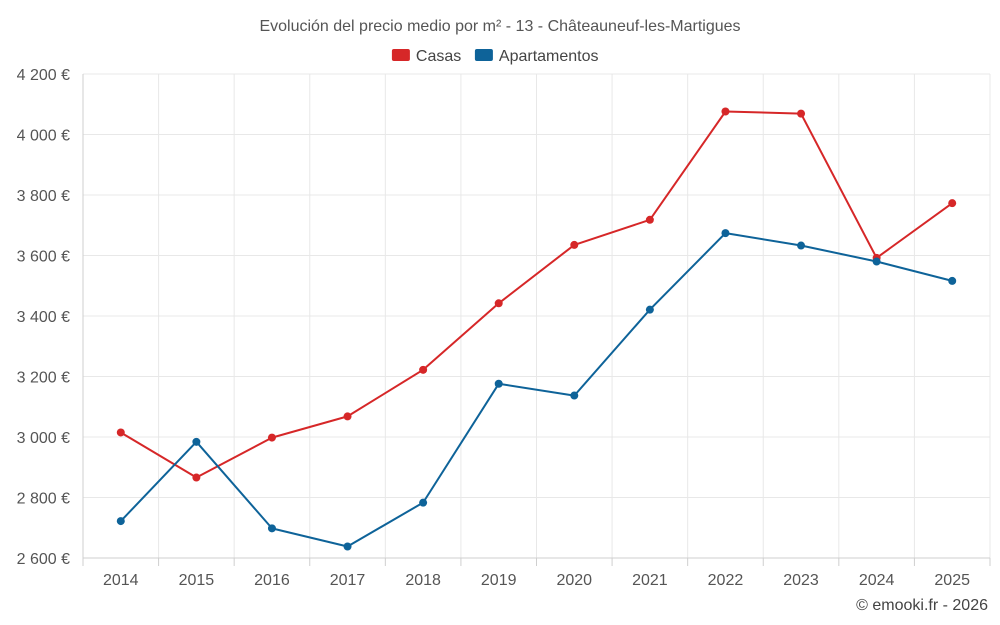 The width and height of the screenshot is (1000, 625). What do you see at coordinates (43, 499) in the screenshot?
I see `y-tick-label: 2 800 €` at bounding box center [43, 499].